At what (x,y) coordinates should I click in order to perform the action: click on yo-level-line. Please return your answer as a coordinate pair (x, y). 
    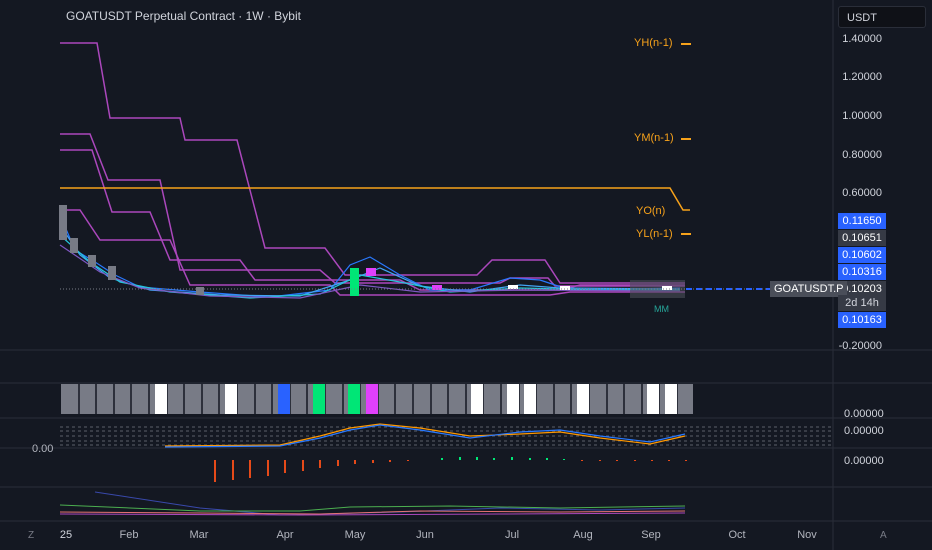
    Looking at the image, I should click on (375, 199).